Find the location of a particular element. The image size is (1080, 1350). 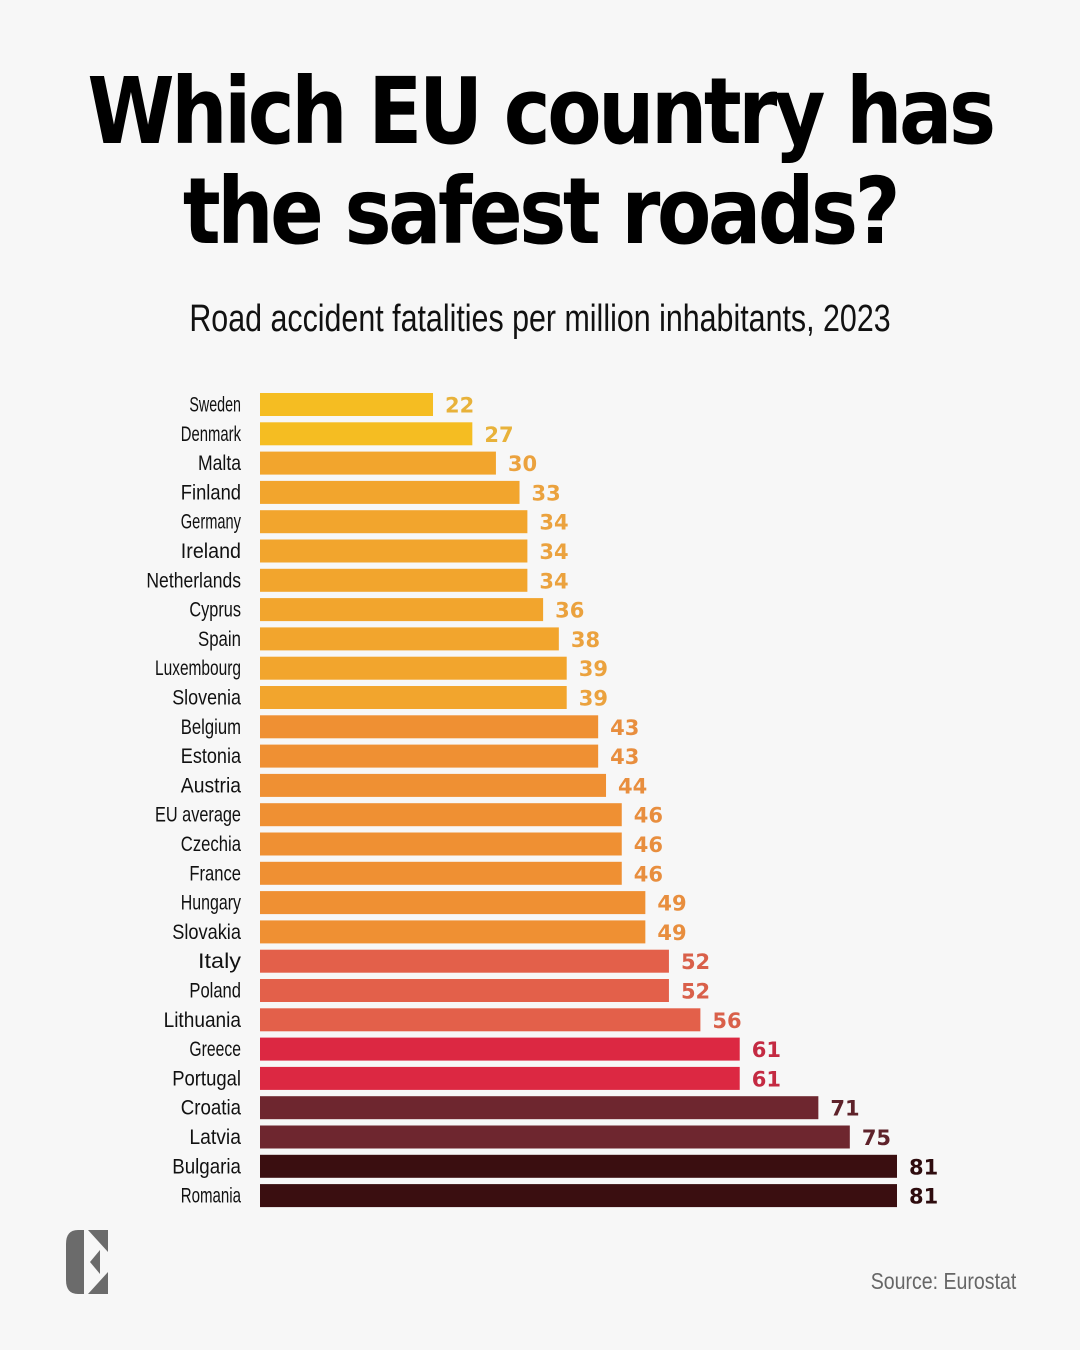

category-label-ireland: Ireland is located at coordinates (211, 551).